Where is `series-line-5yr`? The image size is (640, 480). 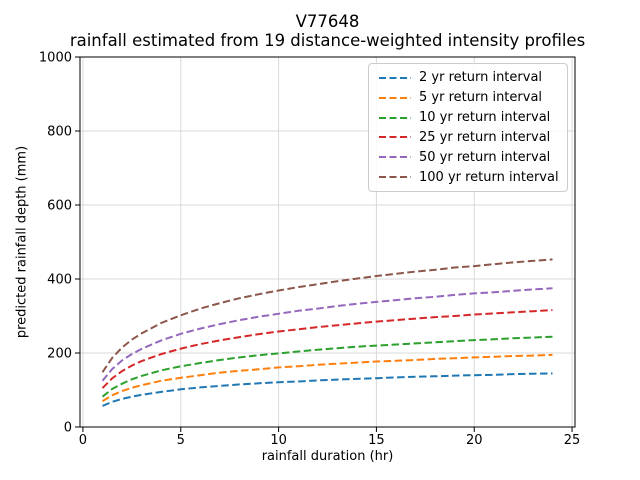
series-line-5yr is located at coordinates (327, 377).